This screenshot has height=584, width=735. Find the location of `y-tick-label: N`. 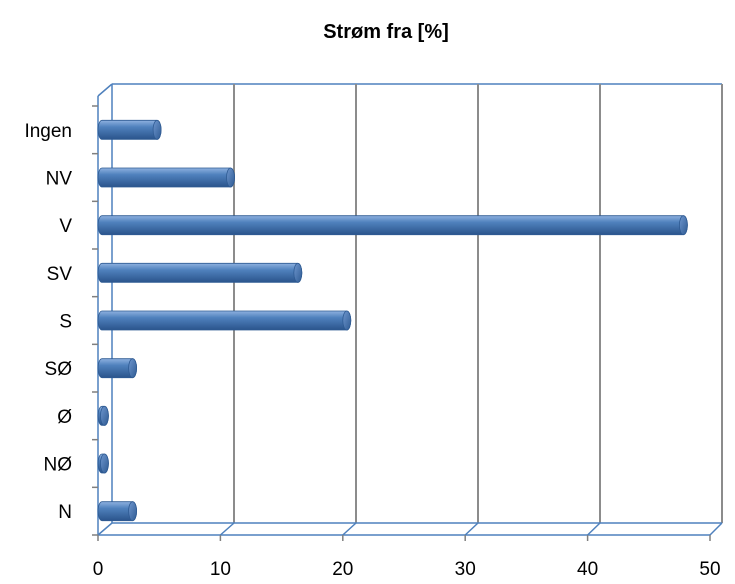

y-tick-label: N is located at coordinates (65, 512).